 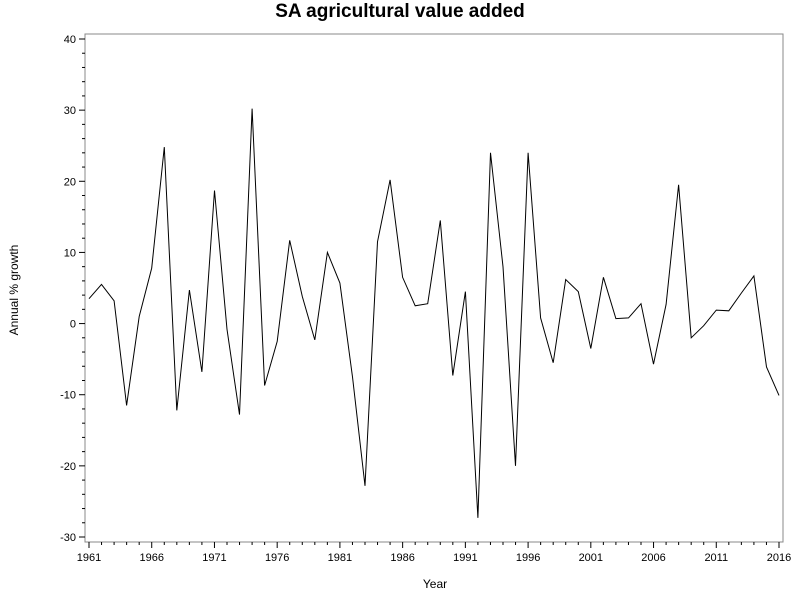 I want to click on x-tick-label: 2016, so click(x=779, y=558).